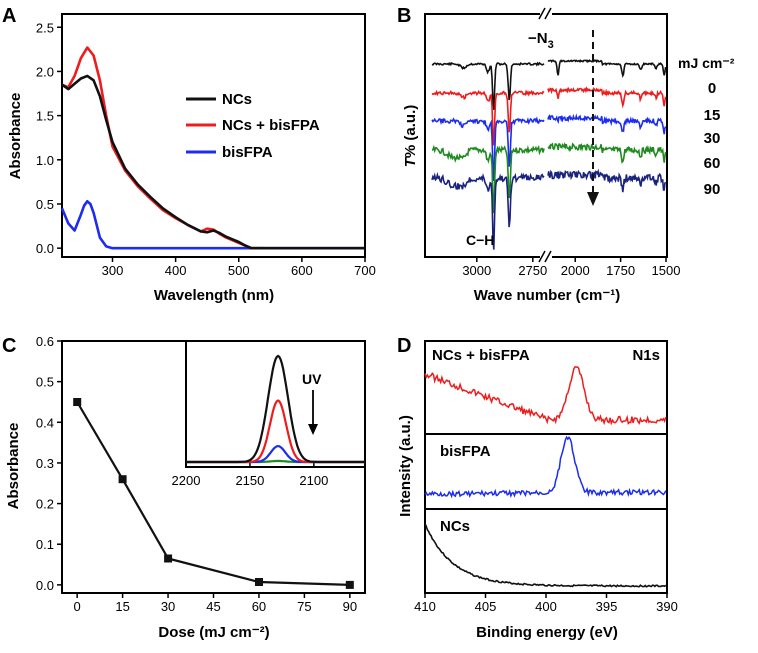  Describe the element at coordinates (666, 270) in the screenshot. I see `panel-b-xtick-1500-label: 1500` at that location.